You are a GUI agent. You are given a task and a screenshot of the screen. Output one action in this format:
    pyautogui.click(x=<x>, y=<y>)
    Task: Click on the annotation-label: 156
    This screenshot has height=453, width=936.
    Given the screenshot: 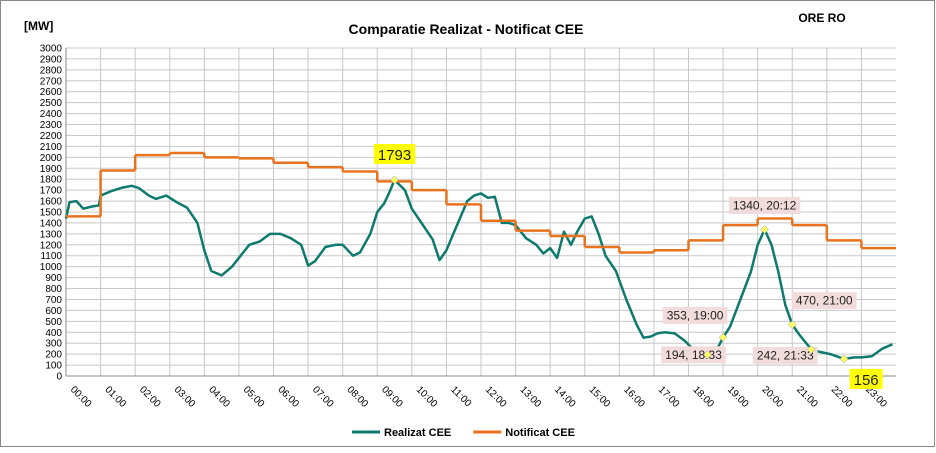 What is the action you would take?
    pyautogui.click(x=866, y=380)
    